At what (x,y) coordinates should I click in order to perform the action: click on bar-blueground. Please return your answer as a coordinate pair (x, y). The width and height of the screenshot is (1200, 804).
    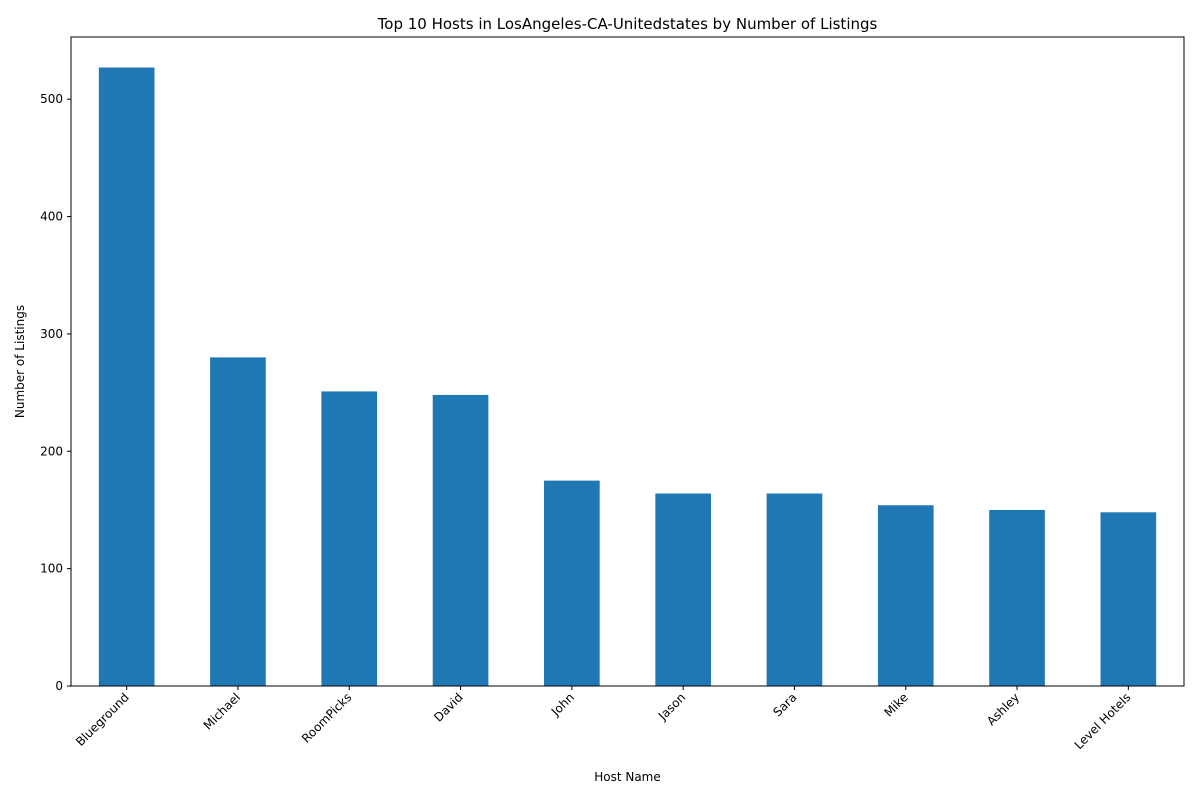
    Looking at the image, I should click on (126, 377).